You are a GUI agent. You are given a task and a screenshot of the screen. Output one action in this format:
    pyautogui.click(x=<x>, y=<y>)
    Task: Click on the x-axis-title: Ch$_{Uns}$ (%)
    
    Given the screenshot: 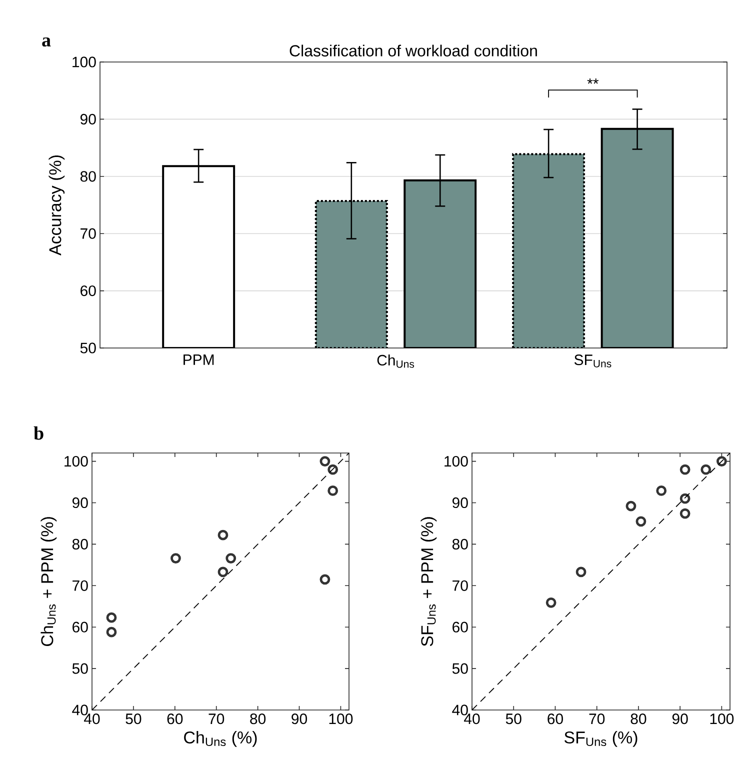 What is the action you would take?
    pyautogui.click(x=220, y=739)
    